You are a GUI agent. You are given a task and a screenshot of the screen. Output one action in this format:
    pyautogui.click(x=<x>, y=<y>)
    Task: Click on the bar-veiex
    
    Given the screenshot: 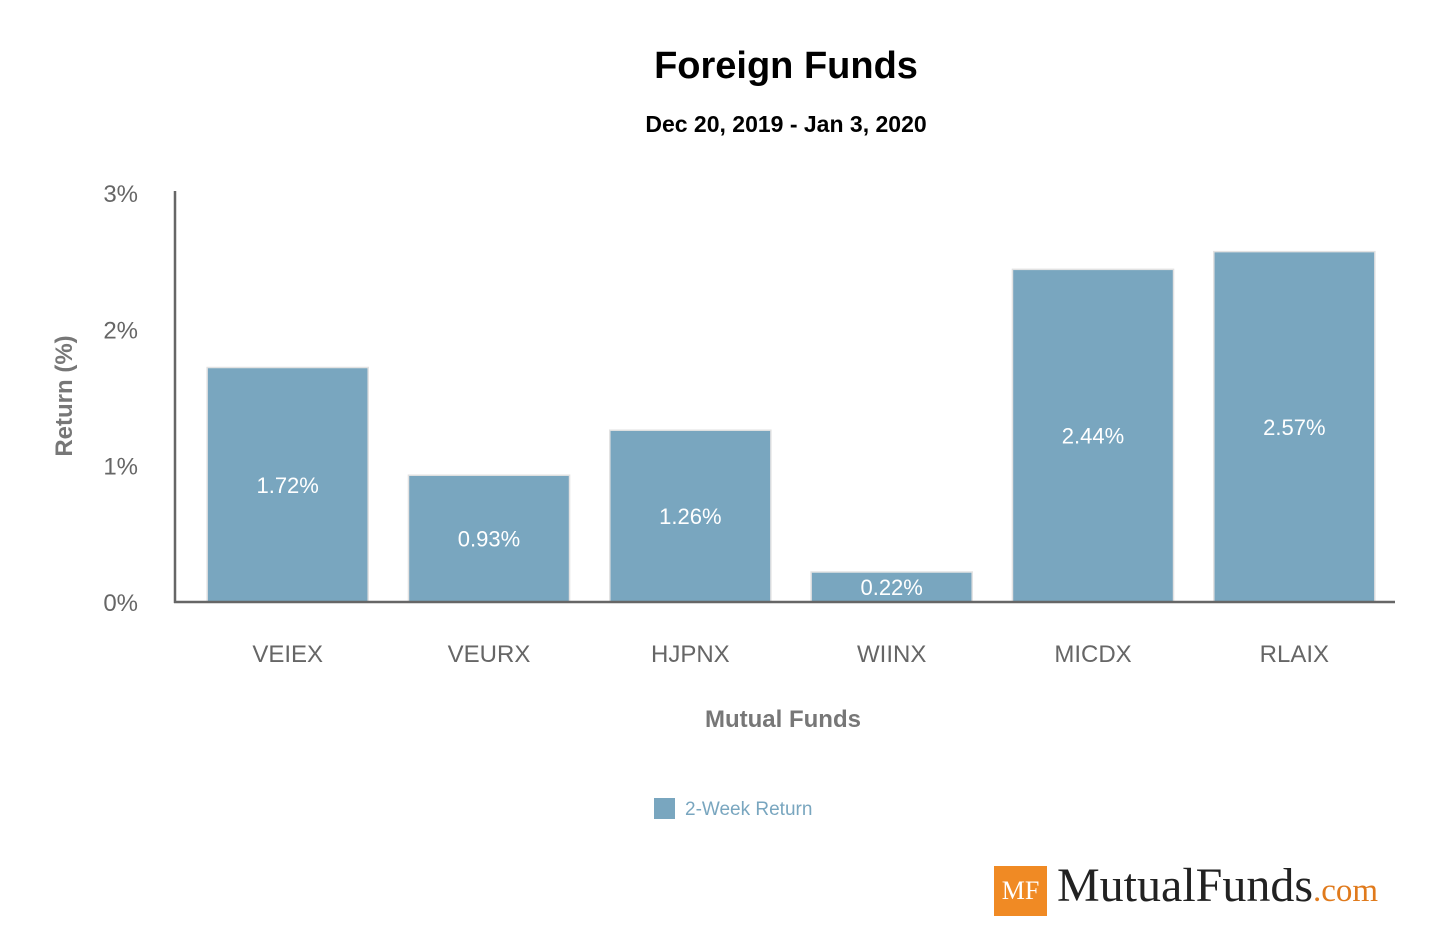 What is the action you would take?
    pyautogui.click(x=287, y=484)
    